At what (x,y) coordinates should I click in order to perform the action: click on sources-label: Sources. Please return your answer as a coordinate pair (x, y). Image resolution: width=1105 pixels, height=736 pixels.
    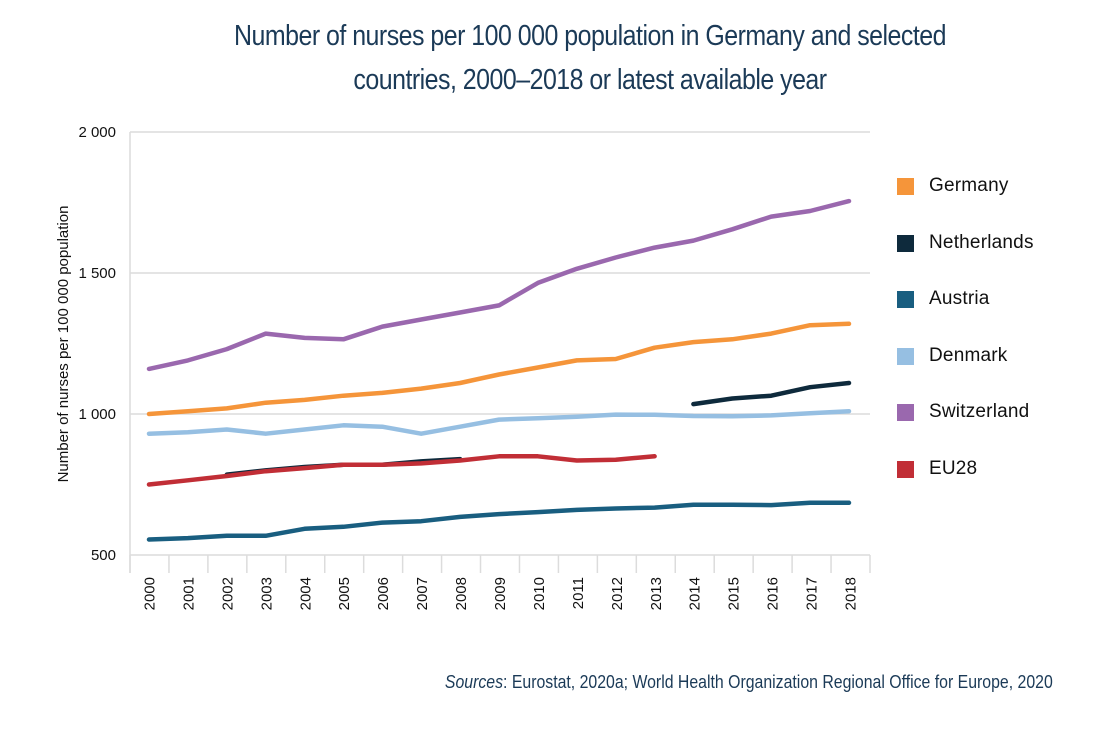
    Looking at the image, I should click on (474, 682).